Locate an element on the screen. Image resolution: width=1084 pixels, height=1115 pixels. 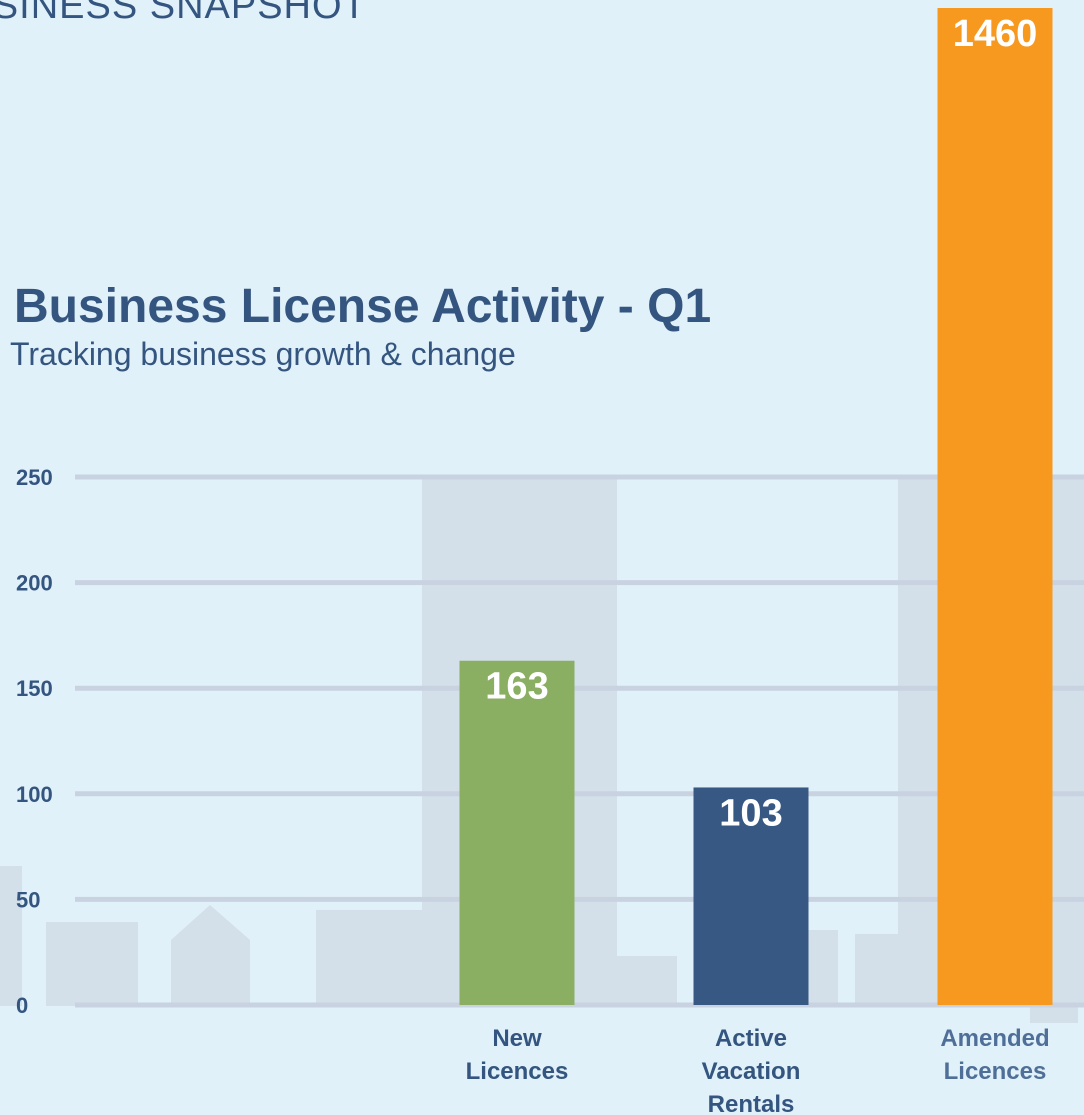
value-label: 103 is located at coordinates (750, 813).